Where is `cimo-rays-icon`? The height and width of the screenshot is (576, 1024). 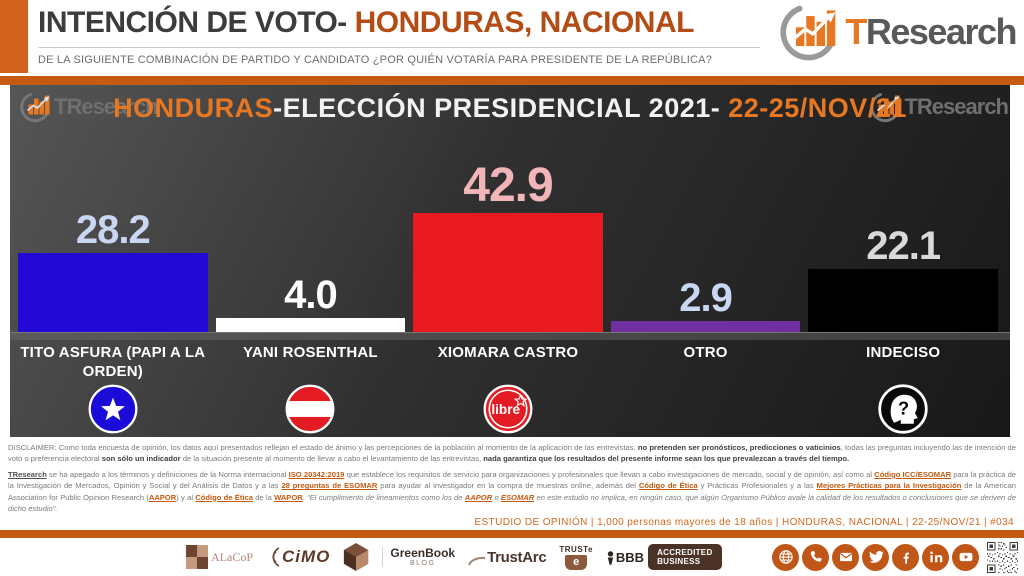
cimo-rays-icon is located at coordinates (276, 557).